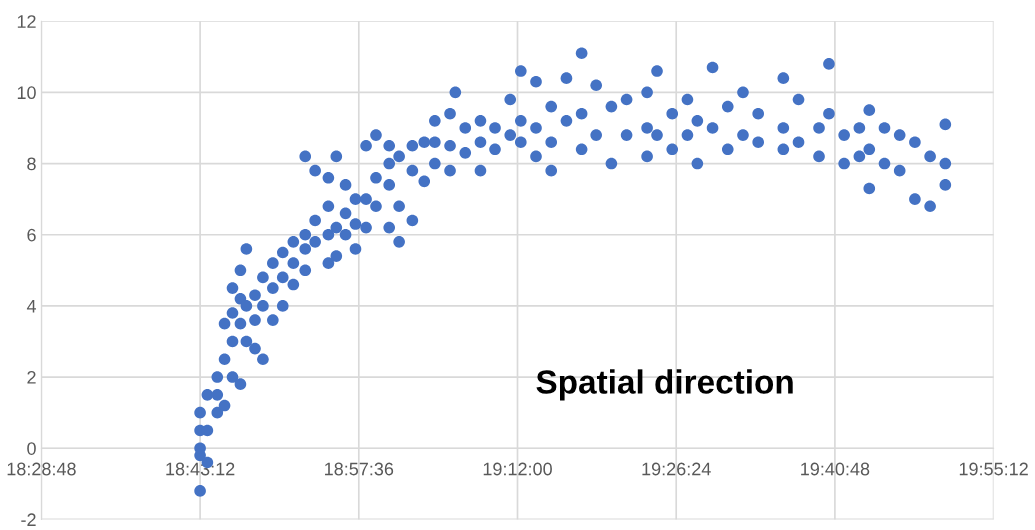  What do you see at coordinates (26, 93) in the screenshot?
I see `y-tick-label: 10` at bounding box center [26, 93].